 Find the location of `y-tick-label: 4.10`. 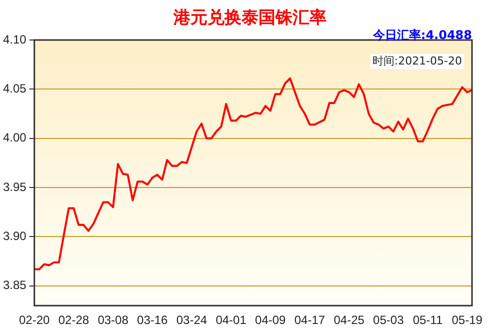

y-tick-label: 4.10 is located at coordinates (14, 39).